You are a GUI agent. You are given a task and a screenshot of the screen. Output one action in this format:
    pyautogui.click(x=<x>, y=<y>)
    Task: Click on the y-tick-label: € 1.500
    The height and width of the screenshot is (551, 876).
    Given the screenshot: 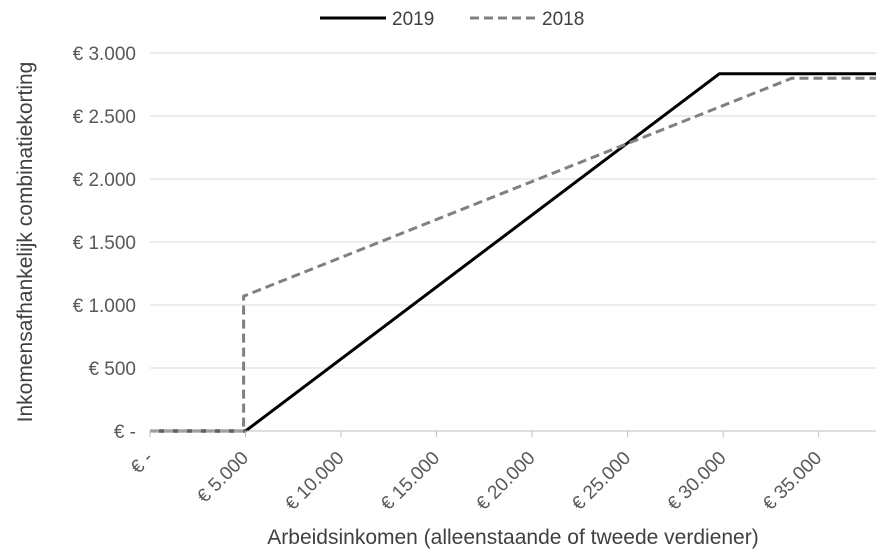 What is the action you would take?
    pyautogui.click(x=104, y=243)
    